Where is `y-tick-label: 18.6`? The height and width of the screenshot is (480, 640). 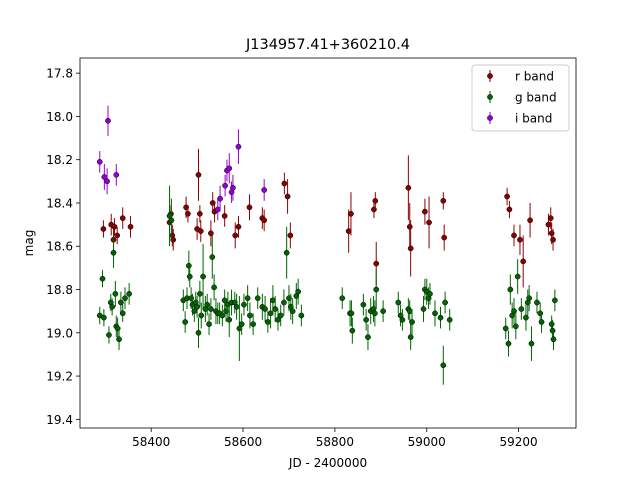 y-tick-label: 18.6 is located at coordinates (59, 247).